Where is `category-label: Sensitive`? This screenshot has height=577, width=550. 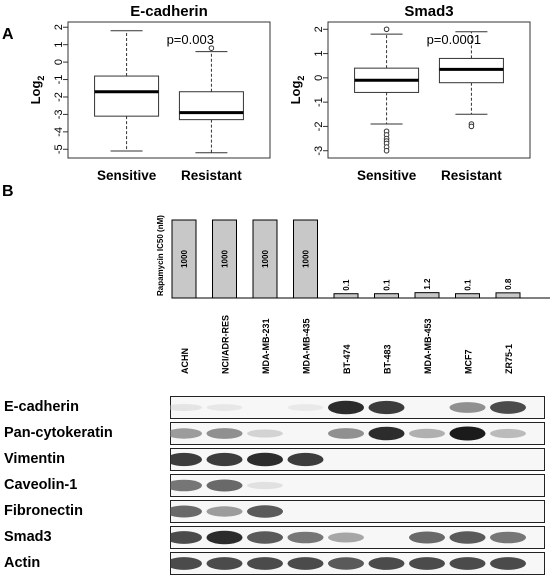 category-label: Sensitive is located at coordinates (127, 175).